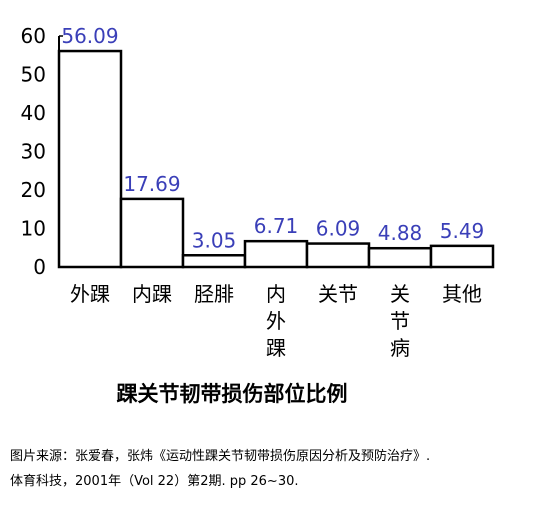 This screenshot has height=507, width=536. What do you see at coordinates (338, 229) in the screenshot?
I see `bar-value-label: 6.09` at bounding box center [338, 229].